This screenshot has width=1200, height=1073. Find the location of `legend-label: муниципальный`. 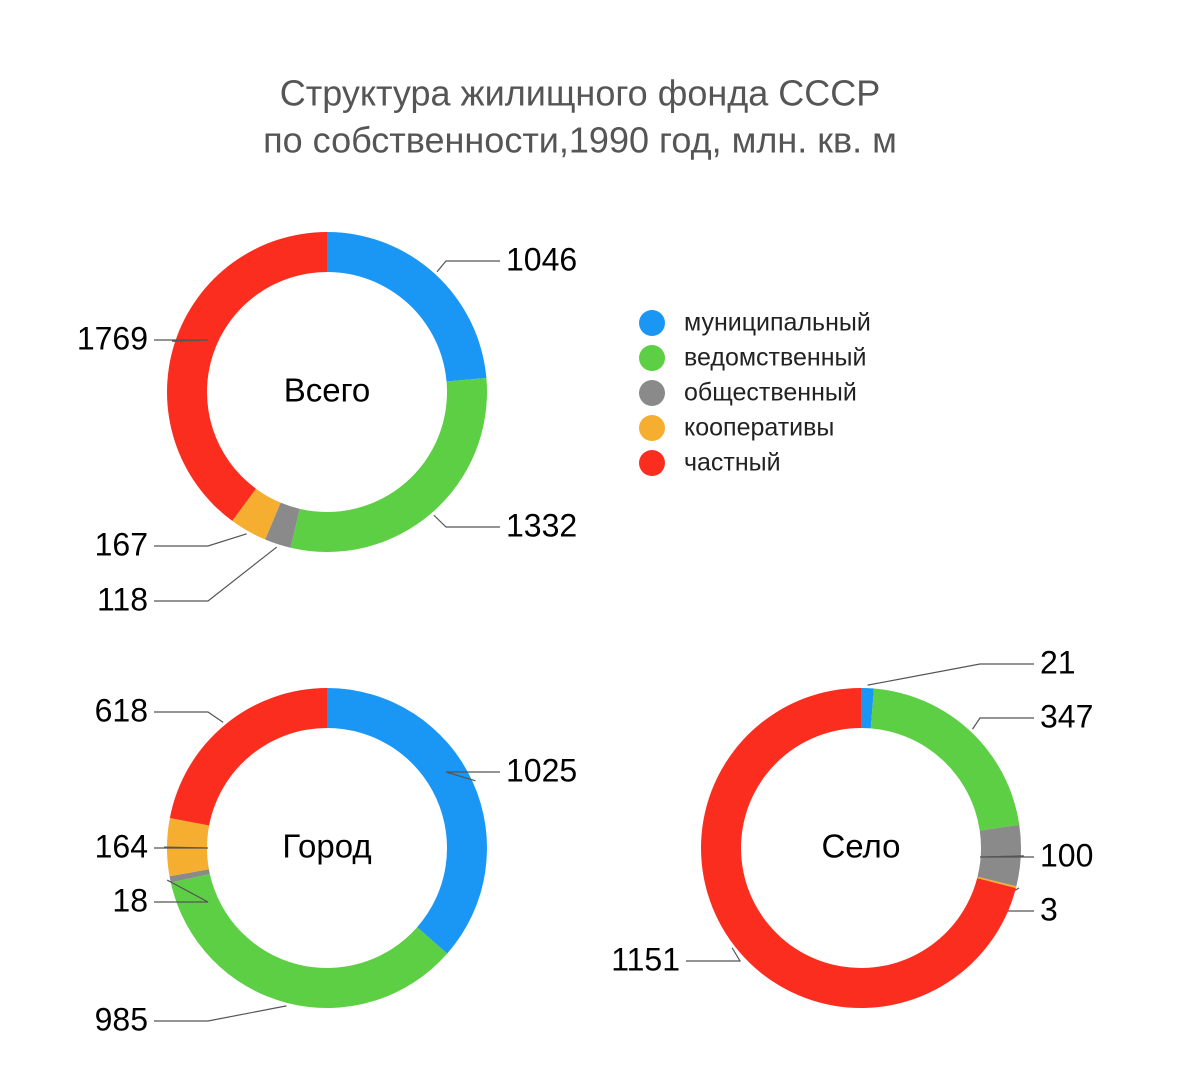

legend-label: муниципальный is located at coordinates (777, 323).